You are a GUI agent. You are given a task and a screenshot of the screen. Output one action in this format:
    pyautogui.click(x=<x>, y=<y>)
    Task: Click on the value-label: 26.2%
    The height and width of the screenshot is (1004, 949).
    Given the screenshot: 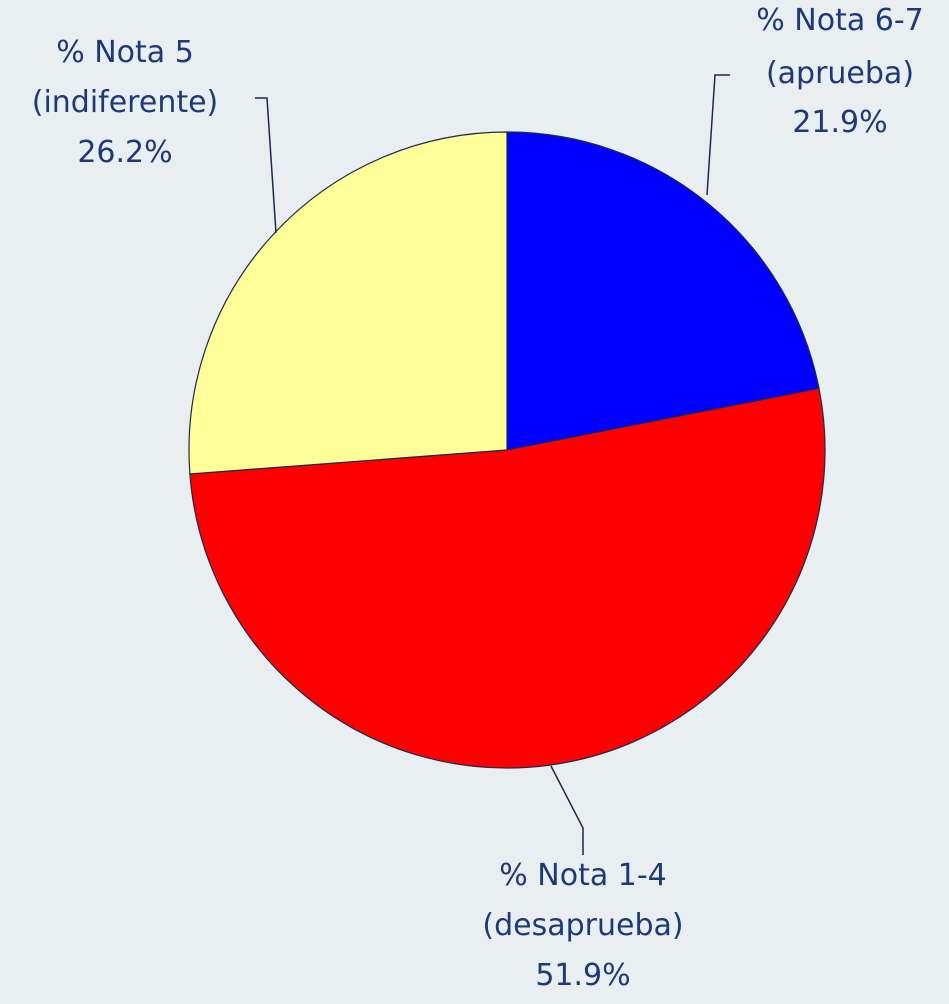 What is the action you would take?
    pyautogui.click(x=124, y=152)
    